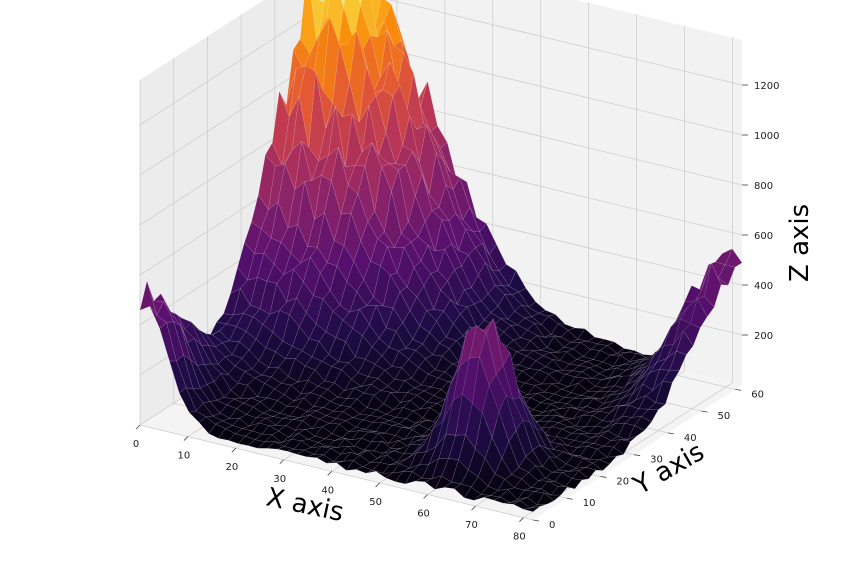 This screenshot has height=565, width=858. What do you see at coordinates (136, 444) in the screenshot?
I see `x-tick-label: 0` at bounding box center [136, 444].